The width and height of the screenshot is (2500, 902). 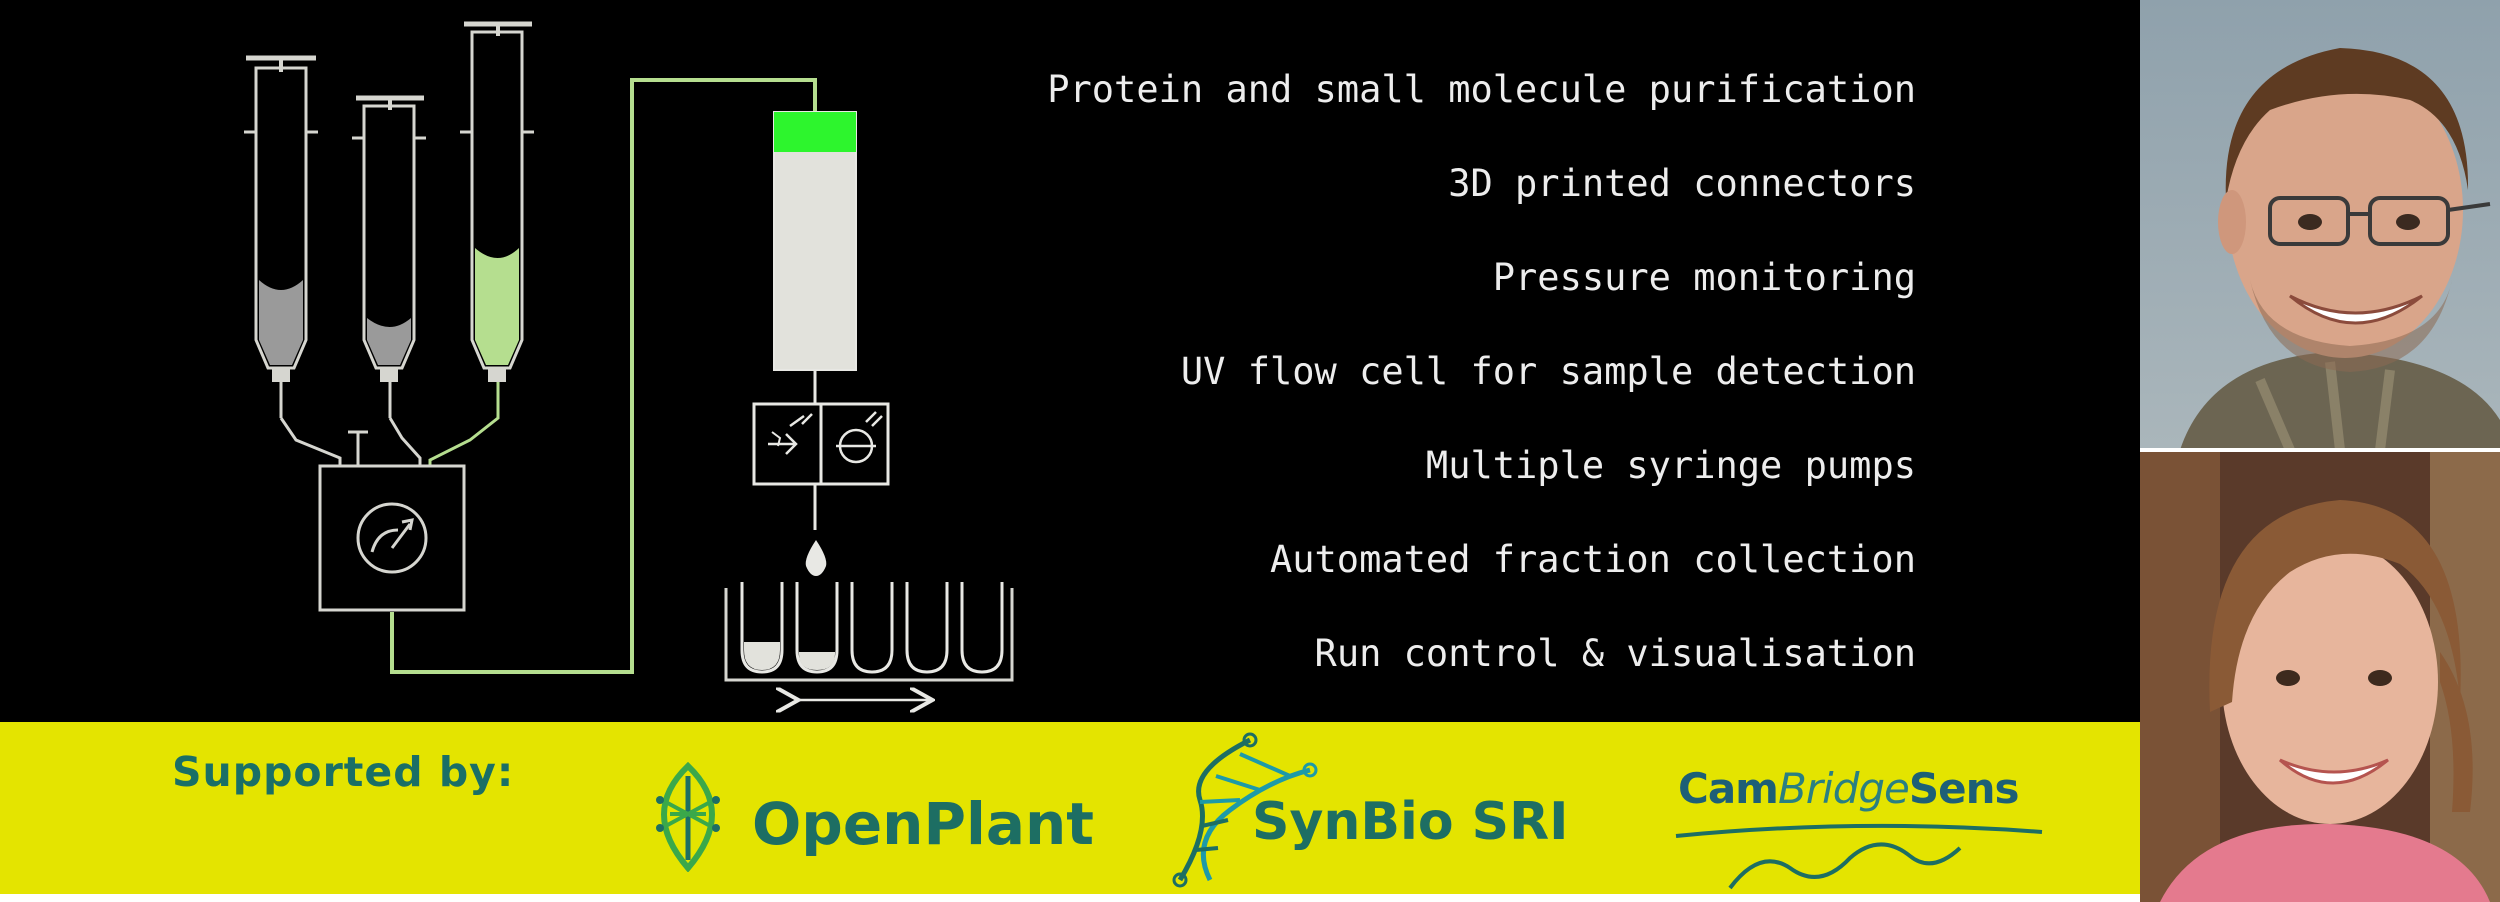 What do you see at coordinates (1615, 653) in the screenshot?
I see `feature-item: Run control & visualisation` at bounding box center [1615, 653].